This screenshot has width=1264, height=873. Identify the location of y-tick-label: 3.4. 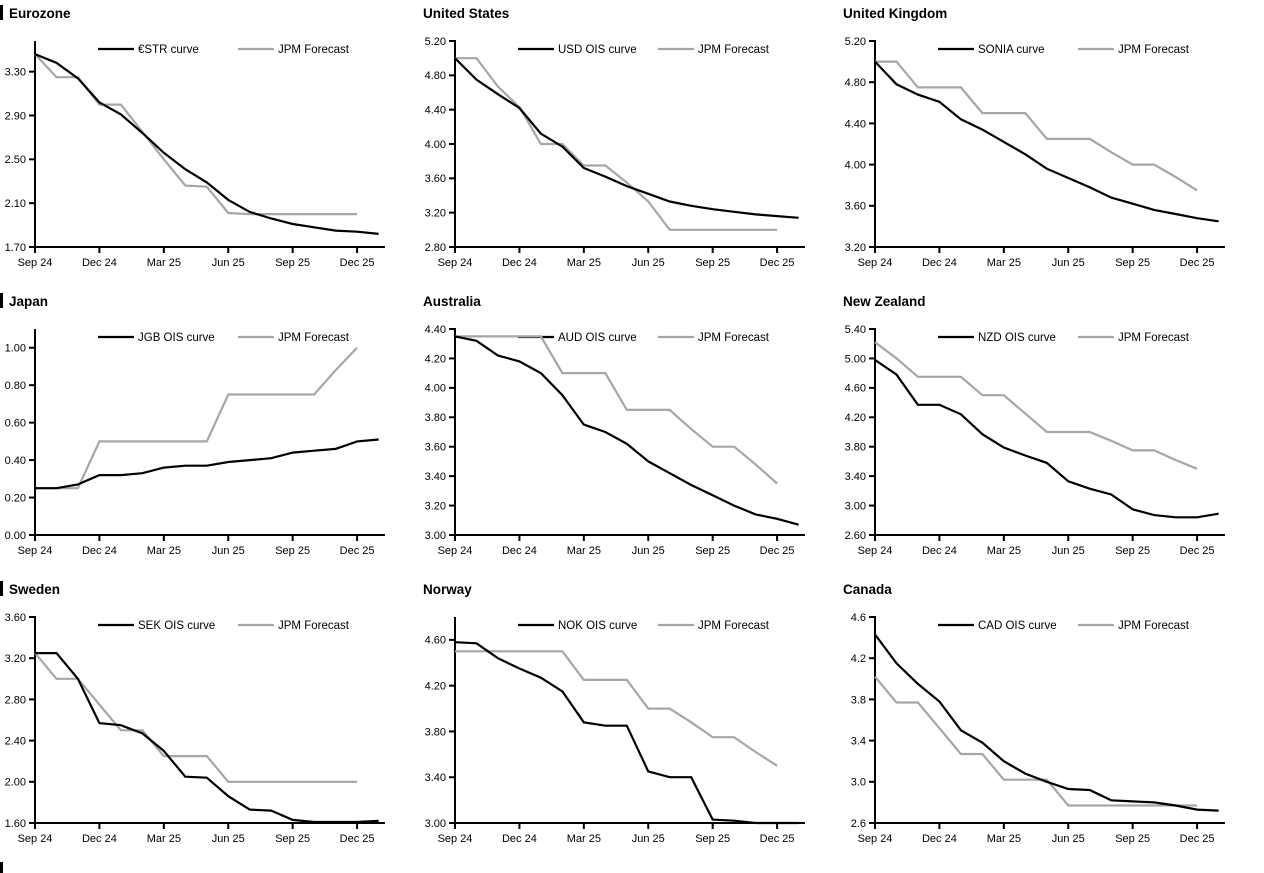
(858, 741).